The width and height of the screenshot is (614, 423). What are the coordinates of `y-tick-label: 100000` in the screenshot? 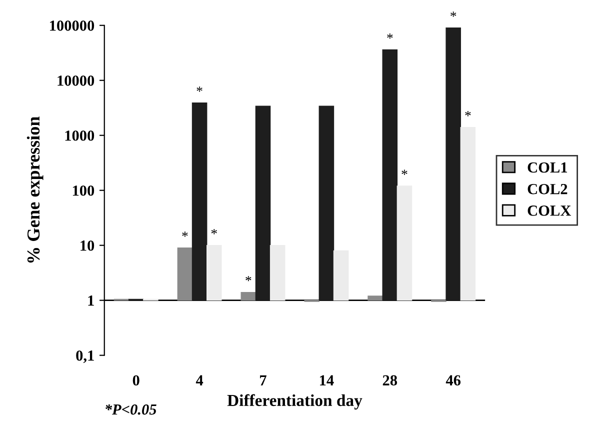 It's located at (72, 25).